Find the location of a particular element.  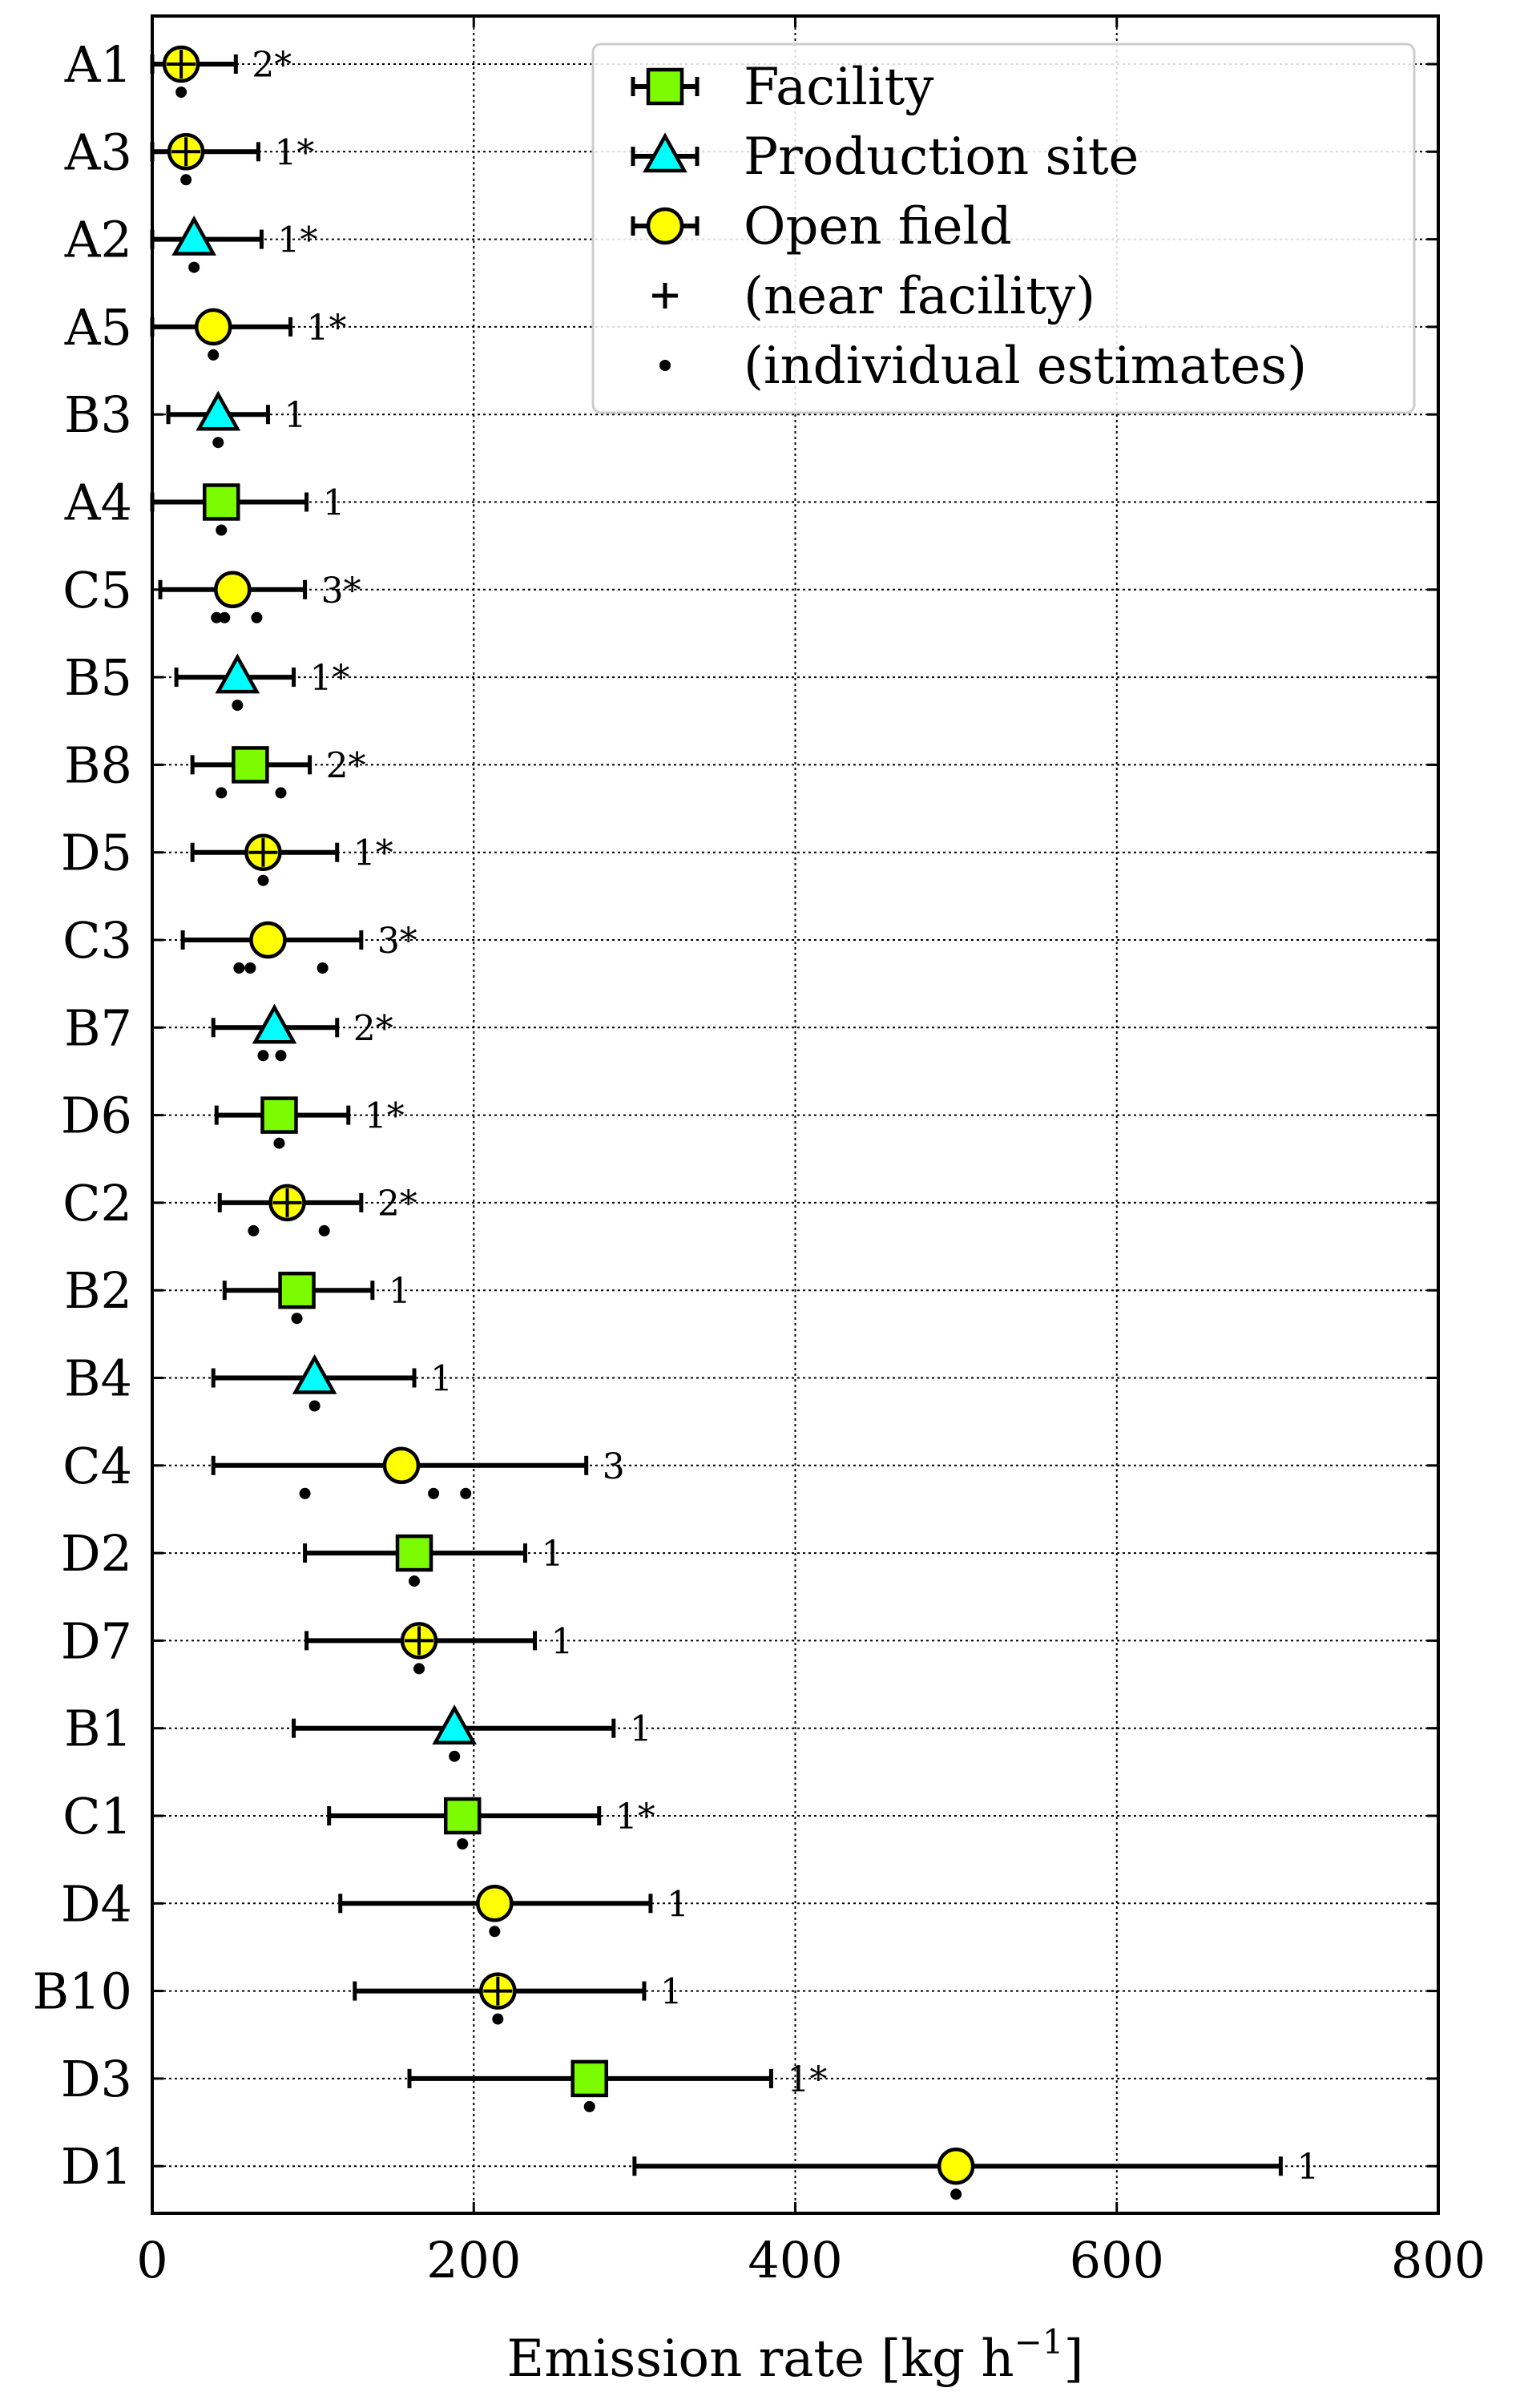

count-label-D2: 1 is located at coordinates (552, 1555).